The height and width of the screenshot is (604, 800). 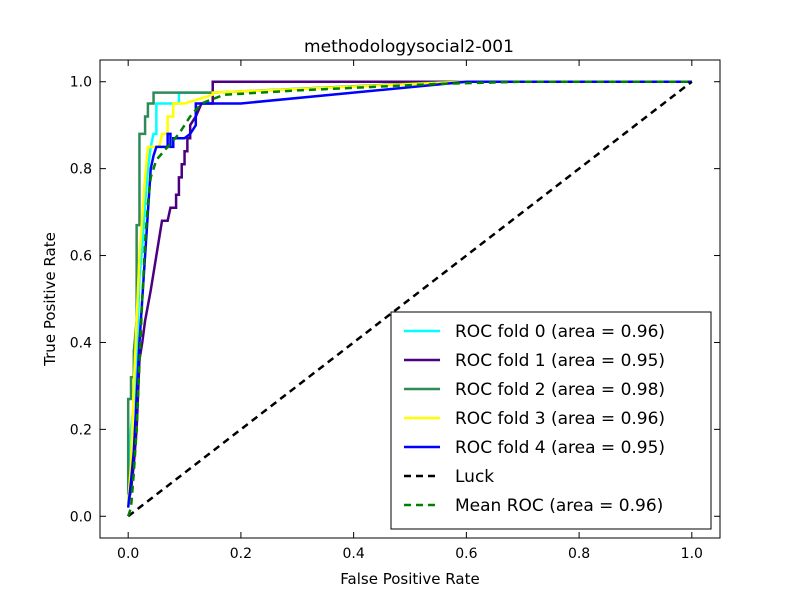 What do you see at coordinates (81, 170) in the screenshot?
I see `y-tick-label: 0.8` at bounding box center [81, 170].